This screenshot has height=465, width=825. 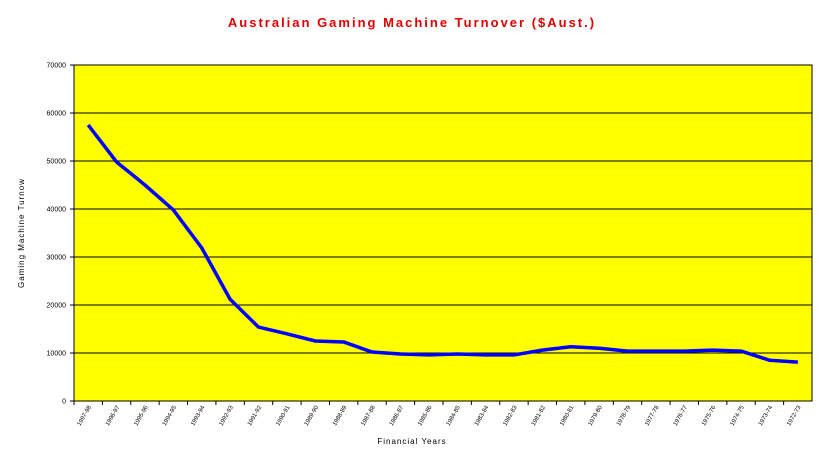 I want to click on x-tick-label: 1996-97, so click(x=113, y=415).